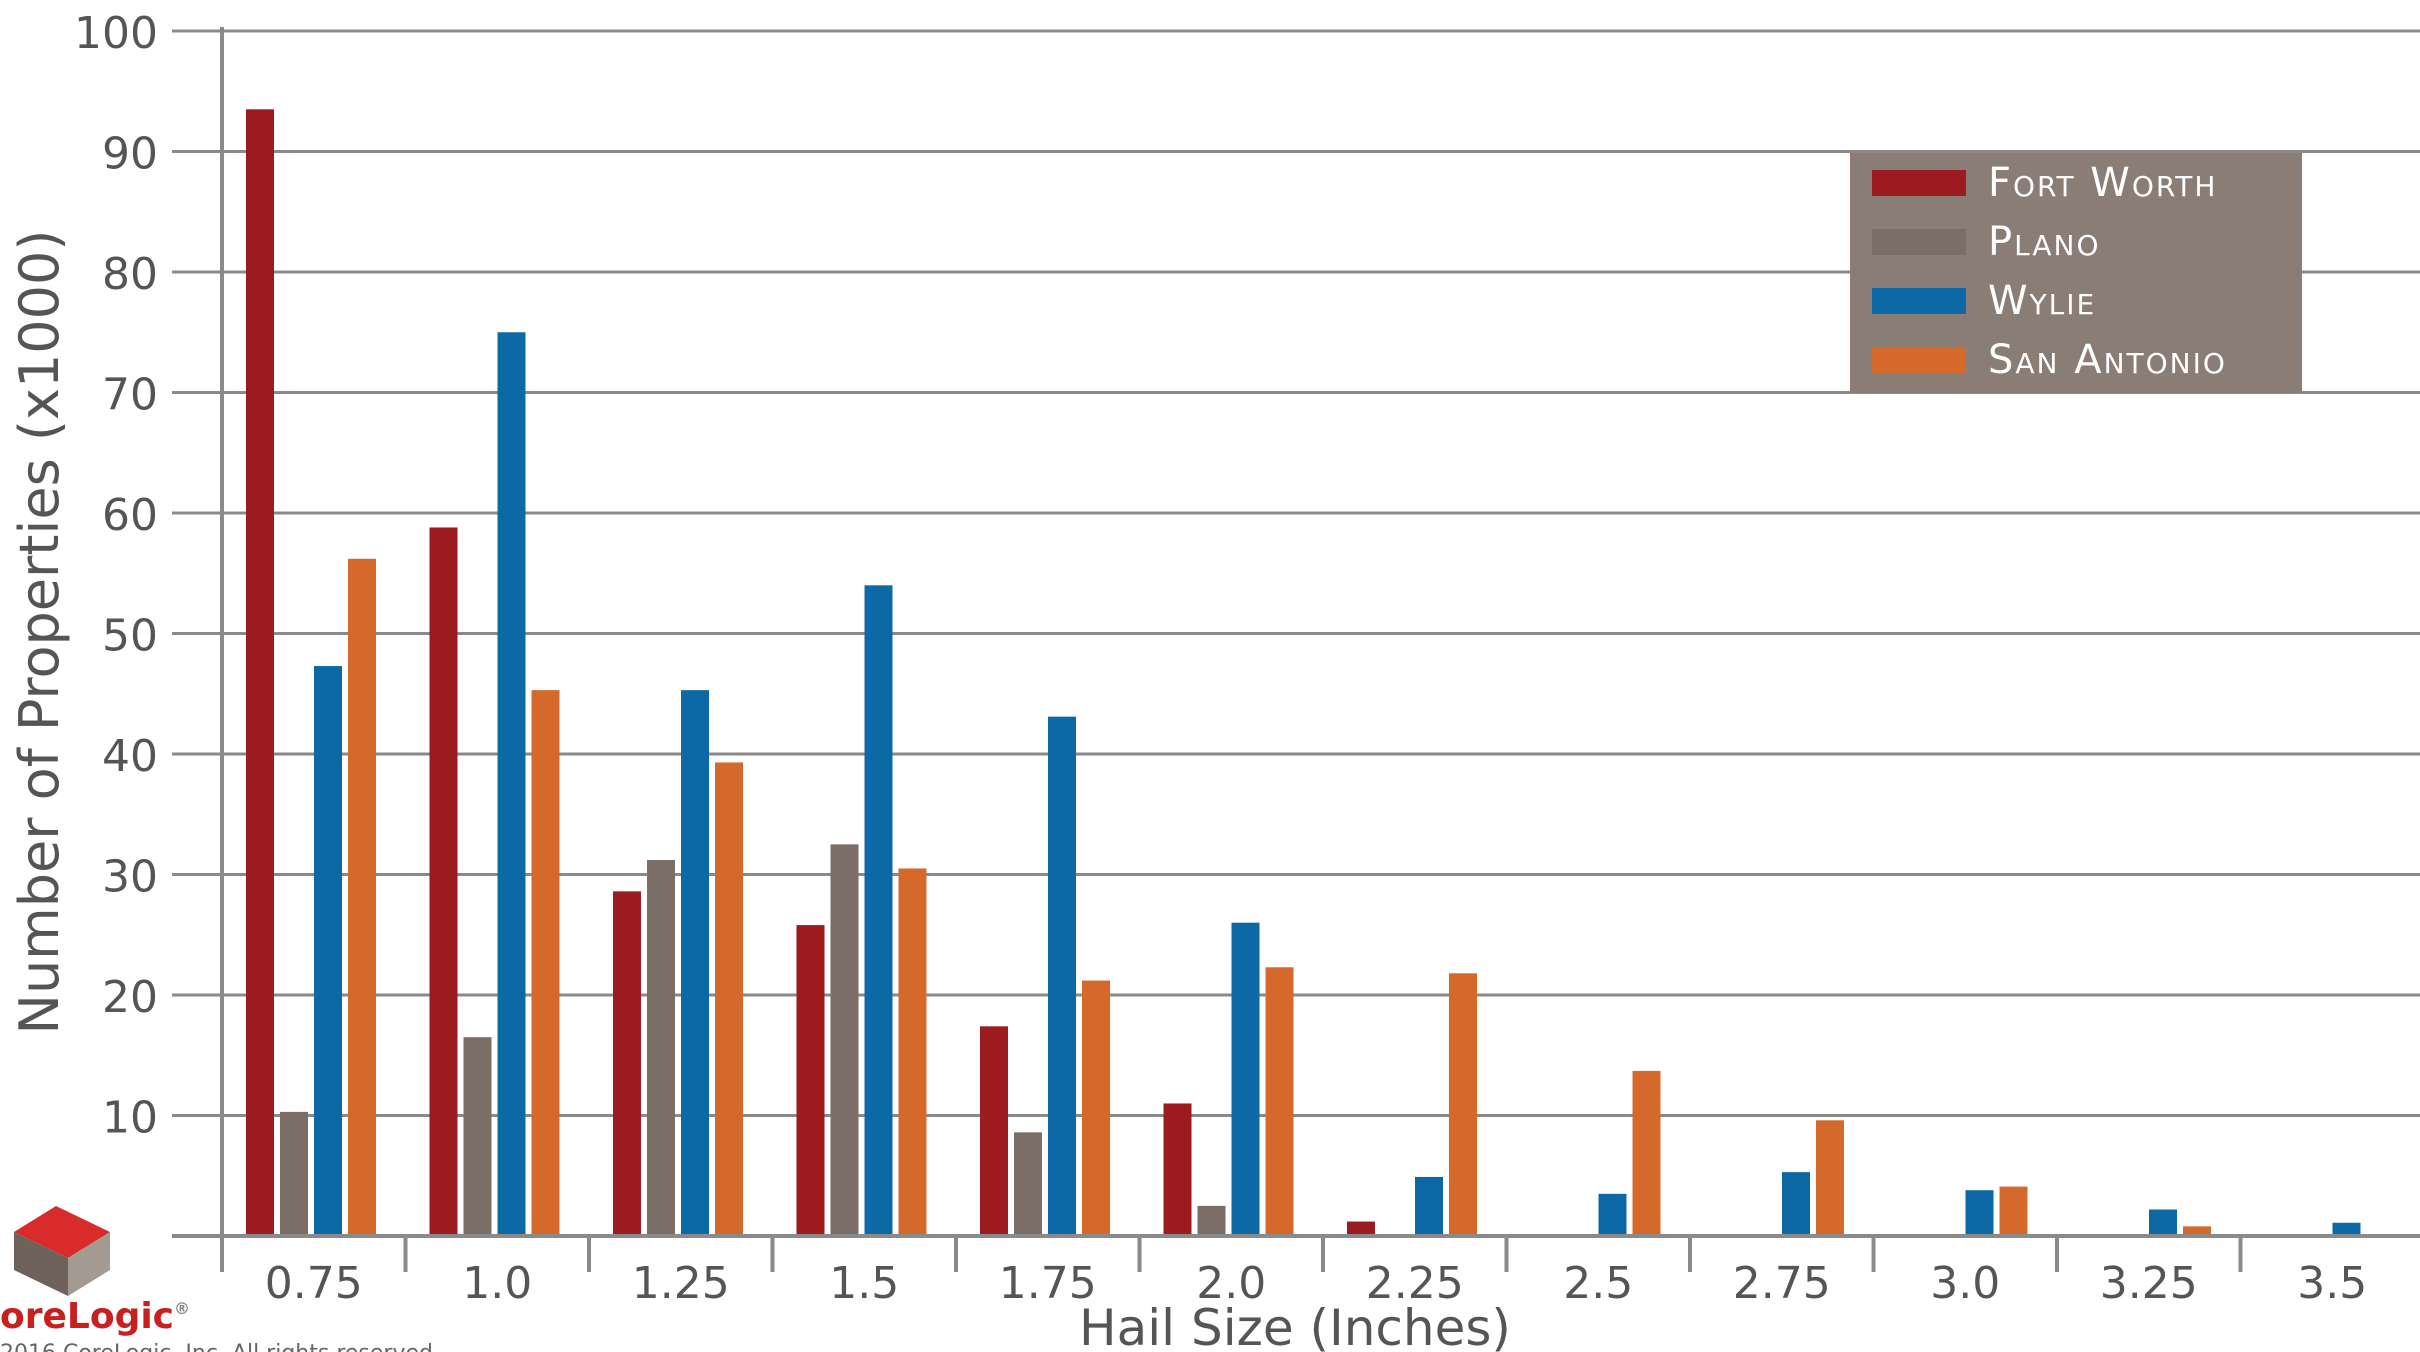 This screenshot has height=1352, width=2420. What do you see at coordinates (130, 395) in the screenshot?
I see `y-tick-label: 70` at bounding box center [130, 395].